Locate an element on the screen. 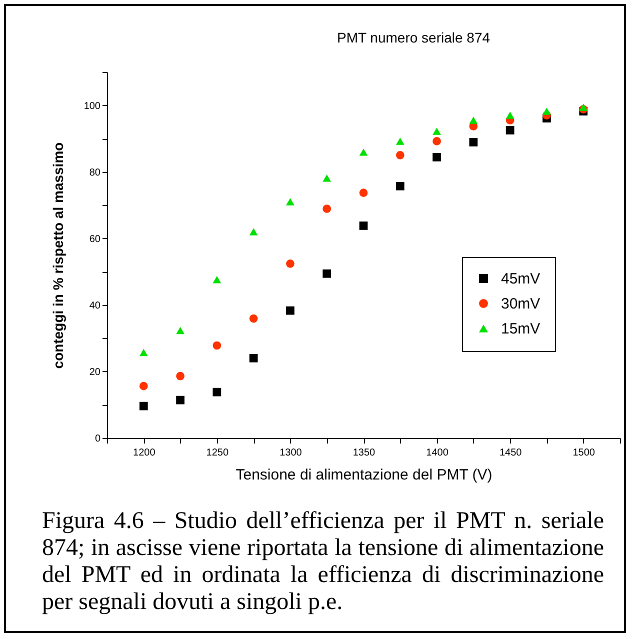 The height and width of the screenshot is (639, 633). y-axis-title: conteggi in % rispetto al massimo is located at coordinates (58, 255).